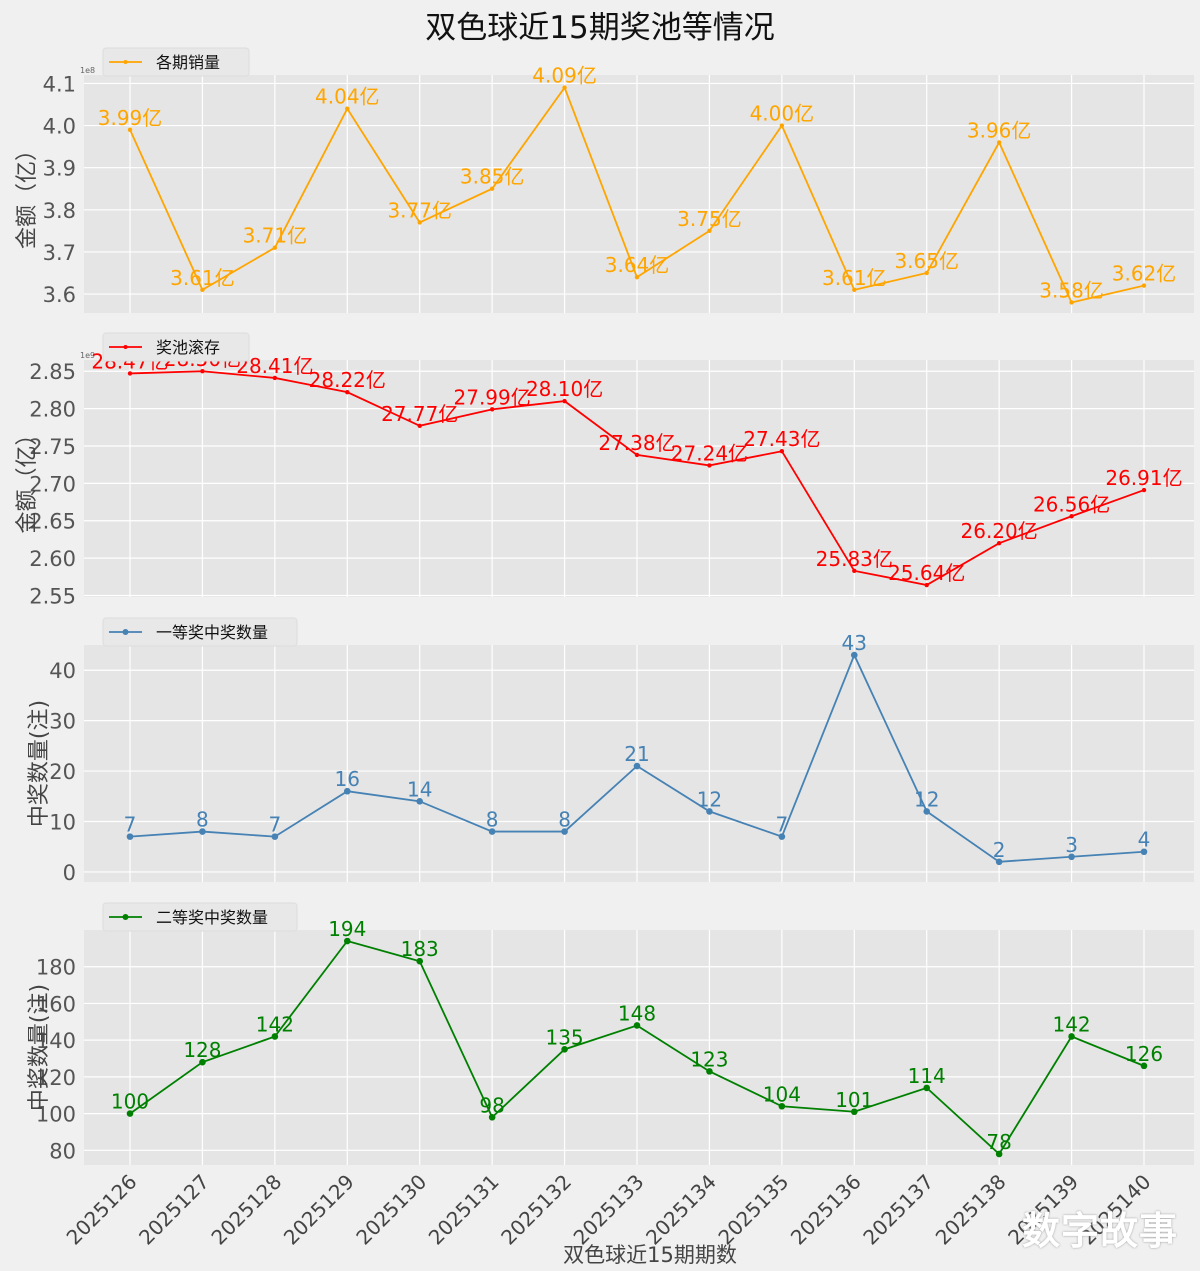 This screenshot has width=1200, height=1271. Describe the element at coordinates (56, 1041) in the screenshot. I see `y-tick-label: 140` at that location.